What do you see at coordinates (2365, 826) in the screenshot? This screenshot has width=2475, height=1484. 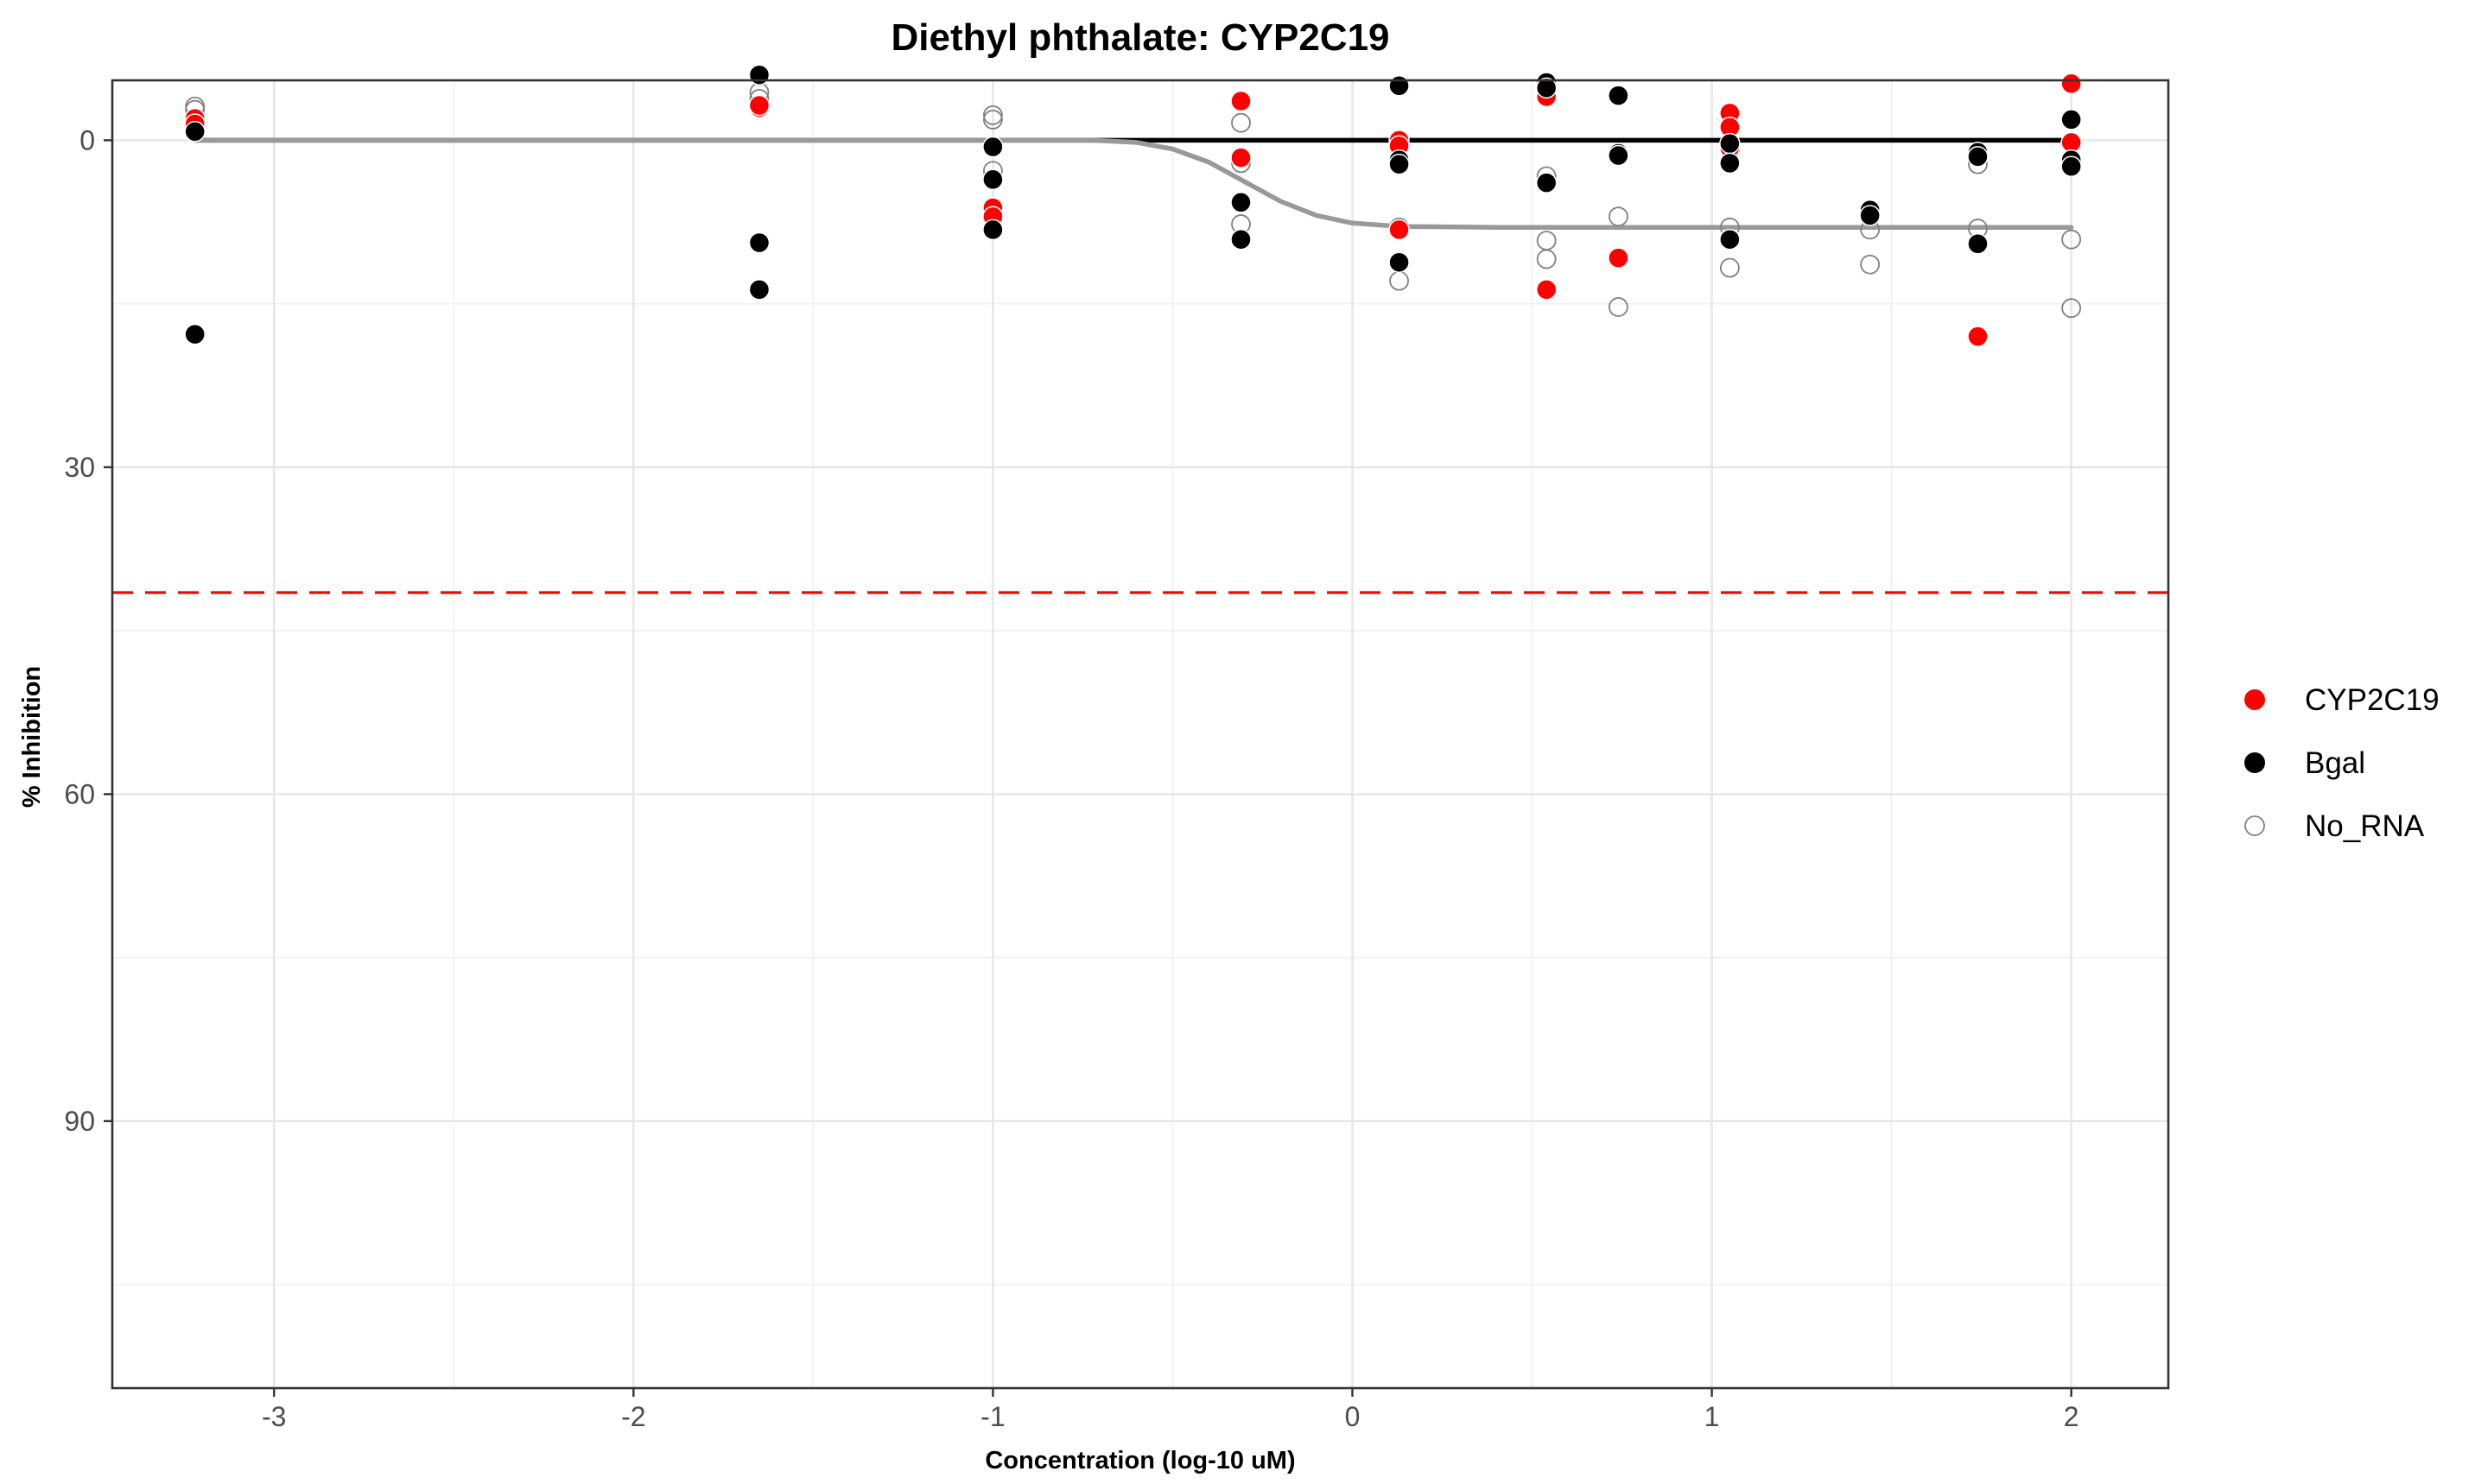 I see `legend-label: No_RNA` at bounding box center [2365, 826].